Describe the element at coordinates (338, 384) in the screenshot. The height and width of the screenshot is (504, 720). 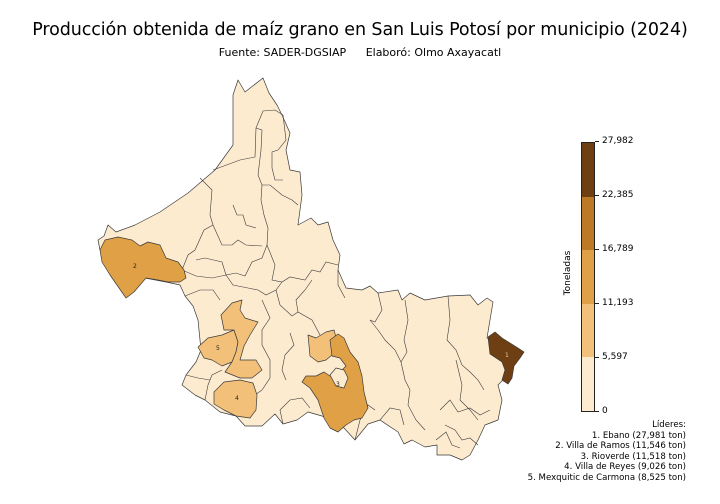
I see `map-label-3: 3` at that location.